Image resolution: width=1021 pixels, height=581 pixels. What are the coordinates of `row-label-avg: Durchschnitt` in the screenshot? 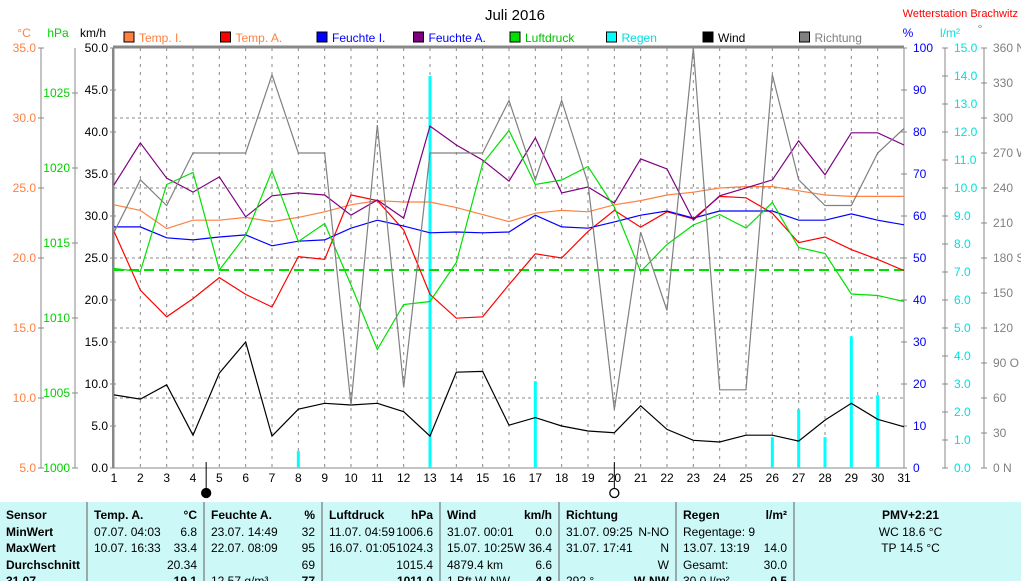 It's located at (43, 564).